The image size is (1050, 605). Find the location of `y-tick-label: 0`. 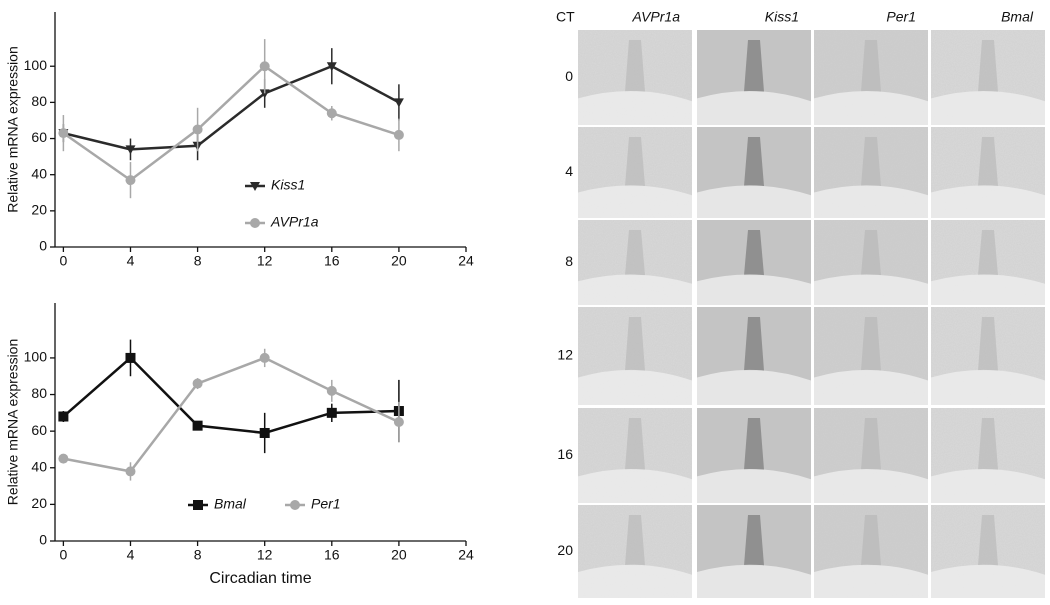

y-tick-label: 0 is located at coordinates (43, 540).